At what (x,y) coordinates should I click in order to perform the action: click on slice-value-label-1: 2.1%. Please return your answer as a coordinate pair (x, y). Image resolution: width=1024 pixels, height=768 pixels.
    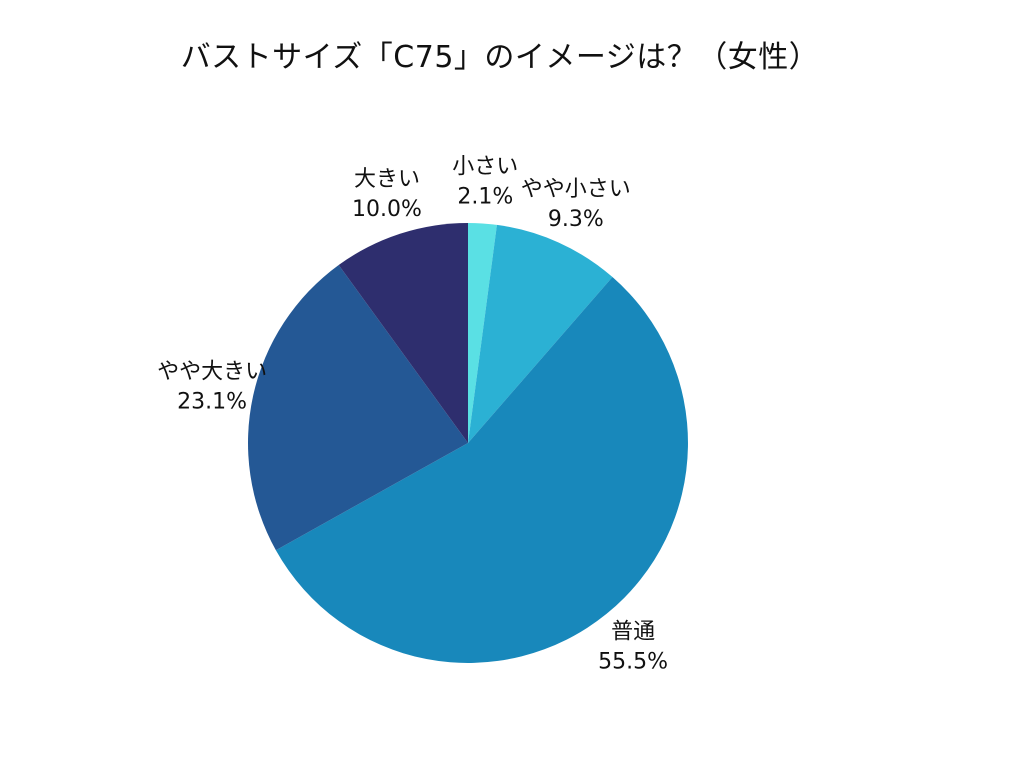
    Looking at the image, I should click on (485, 197).